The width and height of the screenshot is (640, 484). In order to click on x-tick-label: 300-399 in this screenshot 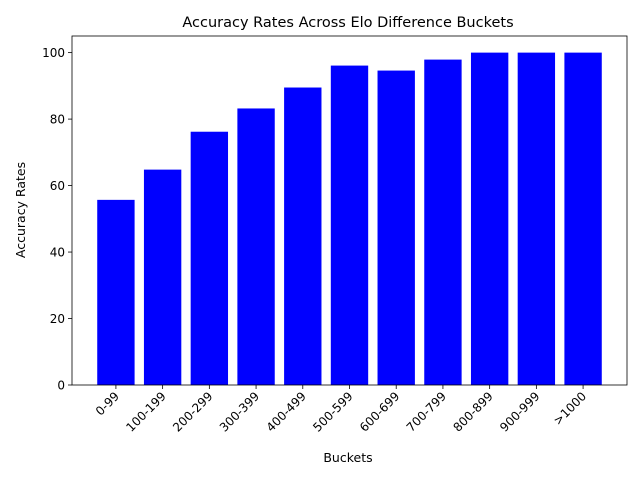, I will do `click(239, 411)`.